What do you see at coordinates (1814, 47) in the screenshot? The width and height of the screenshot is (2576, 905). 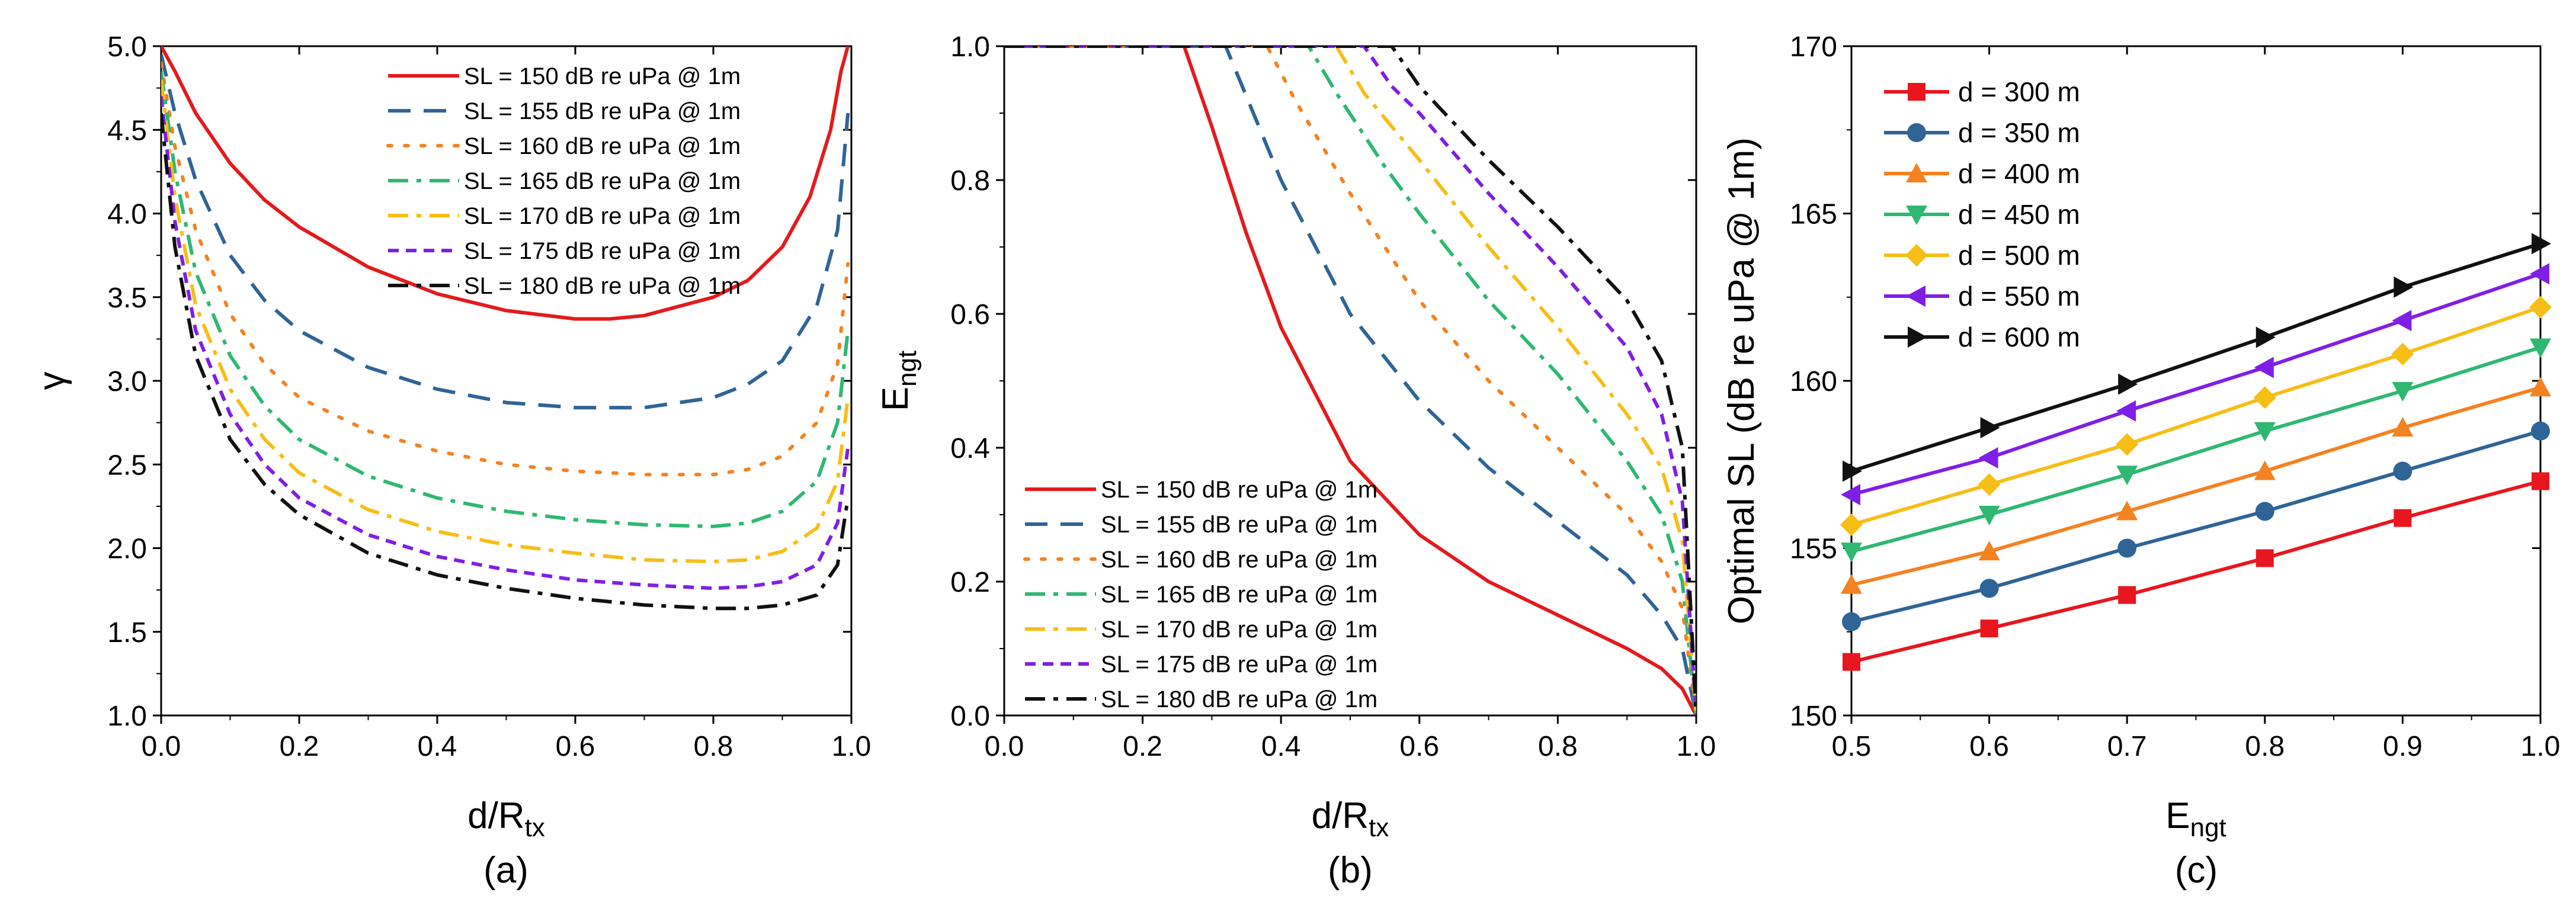 I see `y-tick-label: 170` at bounding box center [1814, 47].